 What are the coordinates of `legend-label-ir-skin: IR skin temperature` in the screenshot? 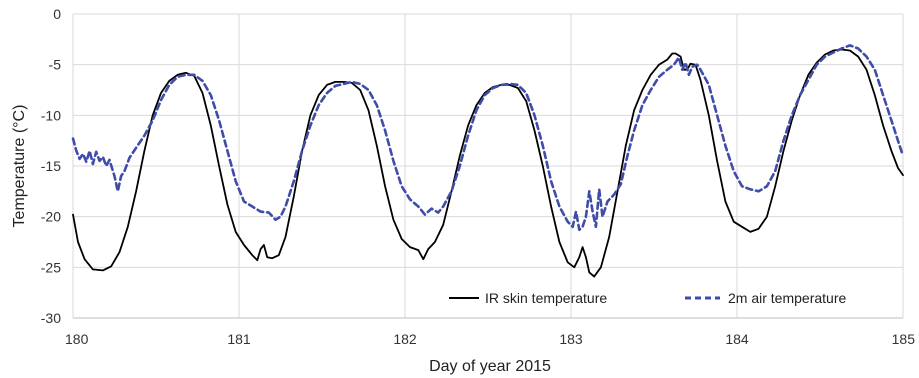 It's located at (546, 298).